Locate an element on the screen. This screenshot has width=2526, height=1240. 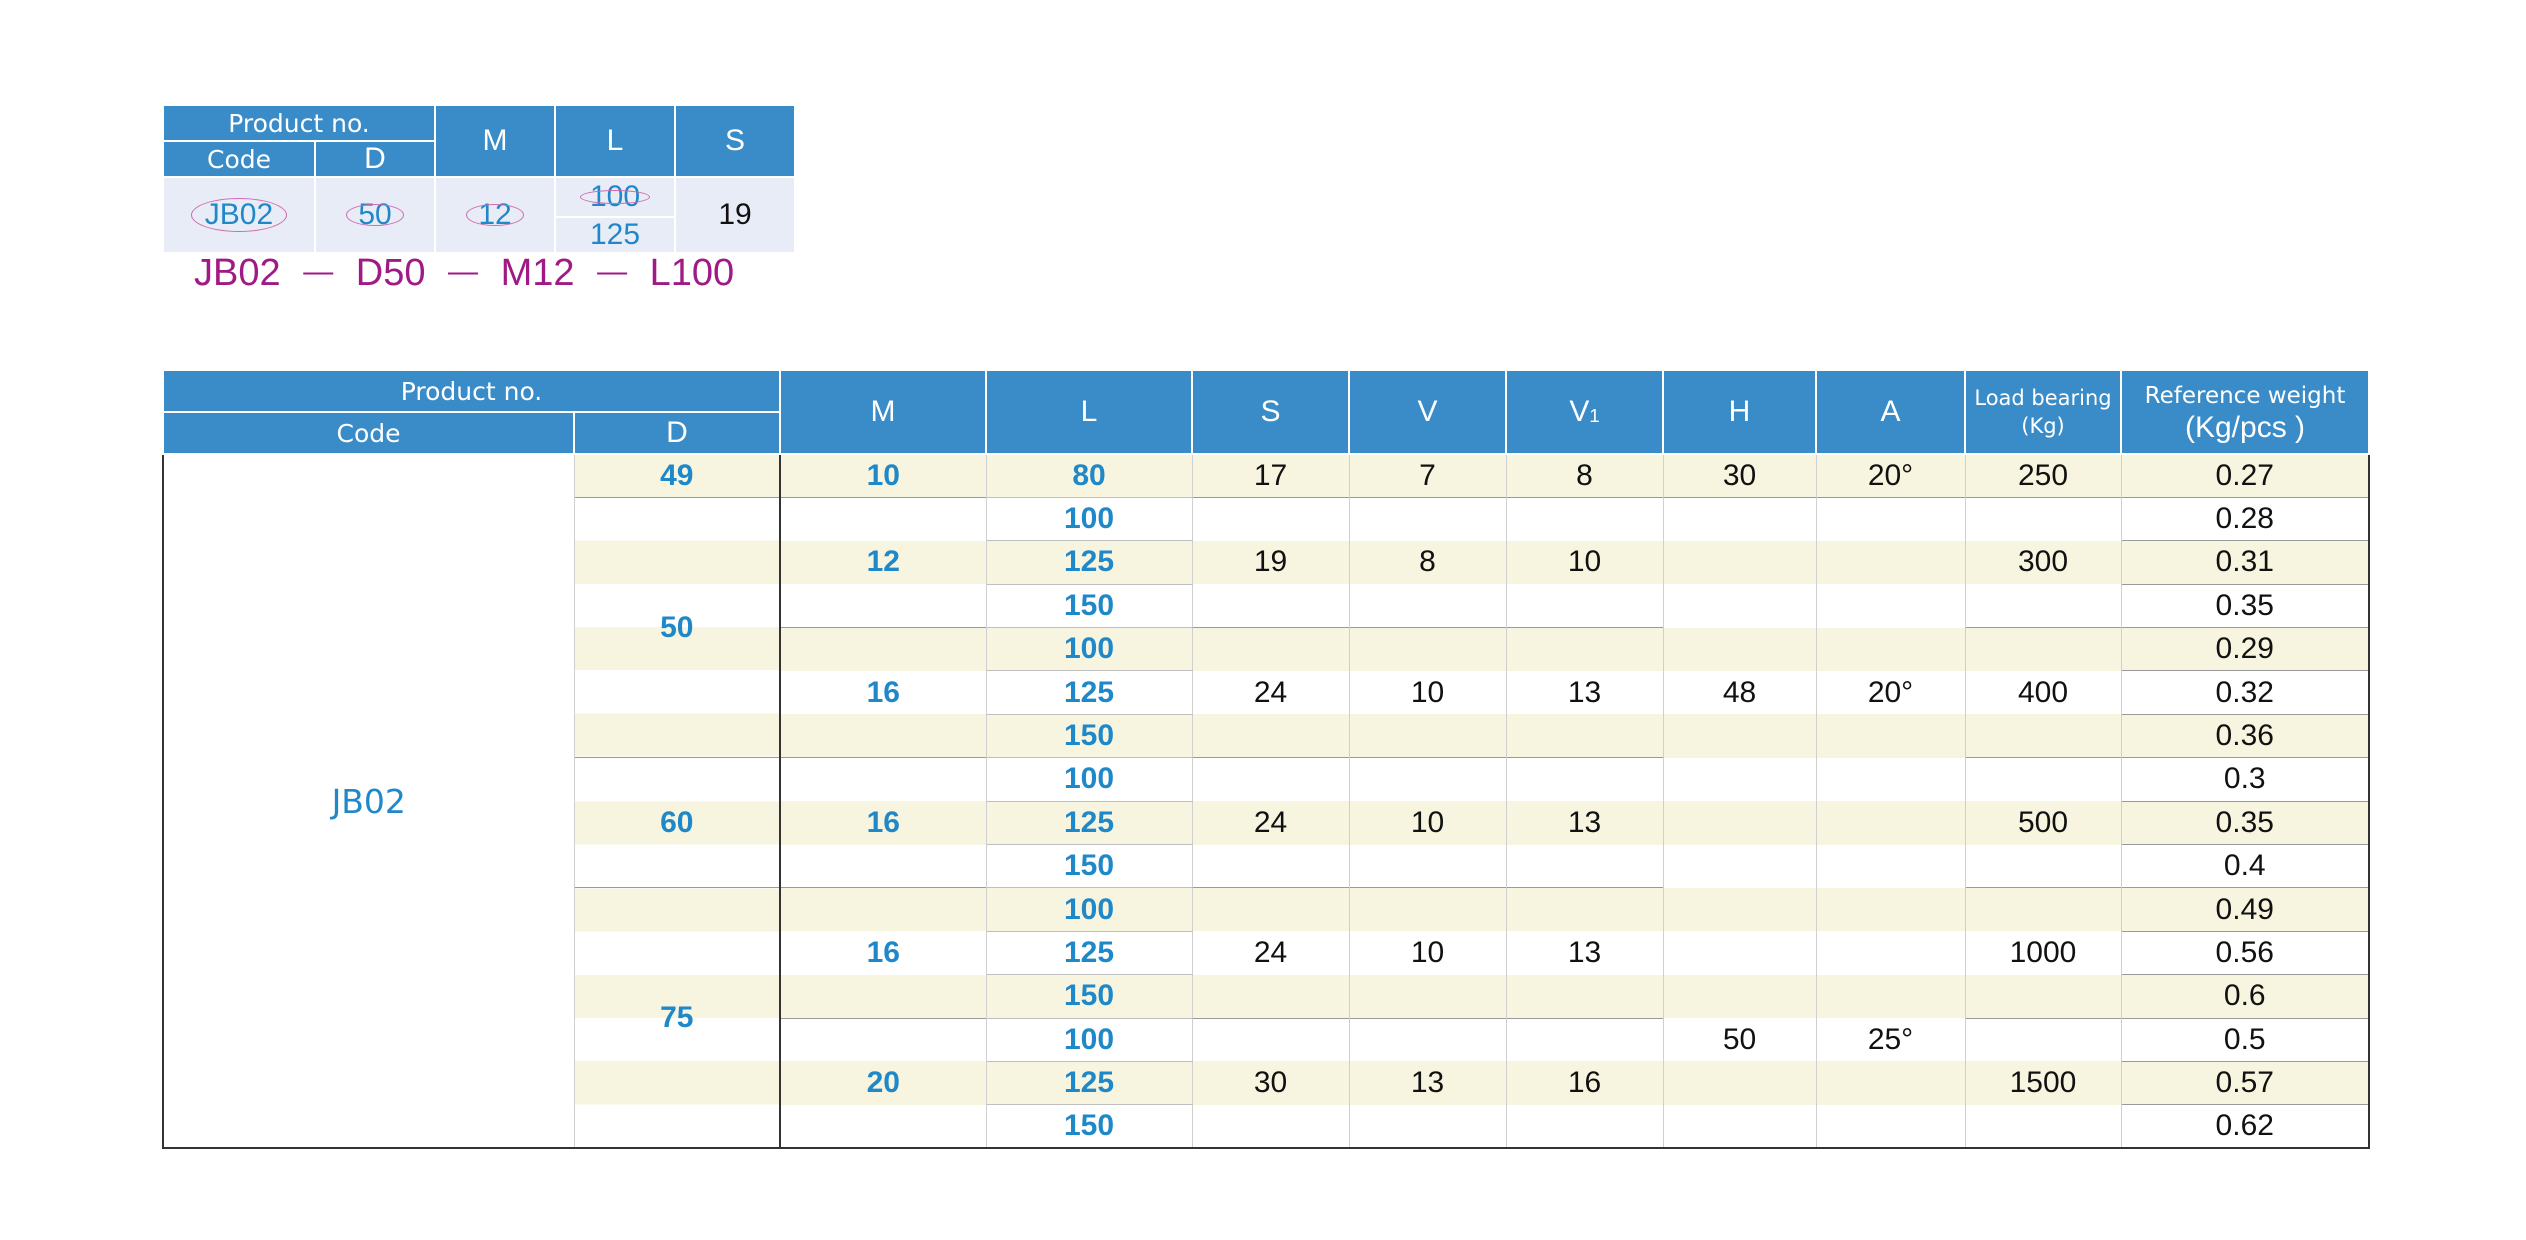
load-cell: 400 is located at coordinates (2043, 692).